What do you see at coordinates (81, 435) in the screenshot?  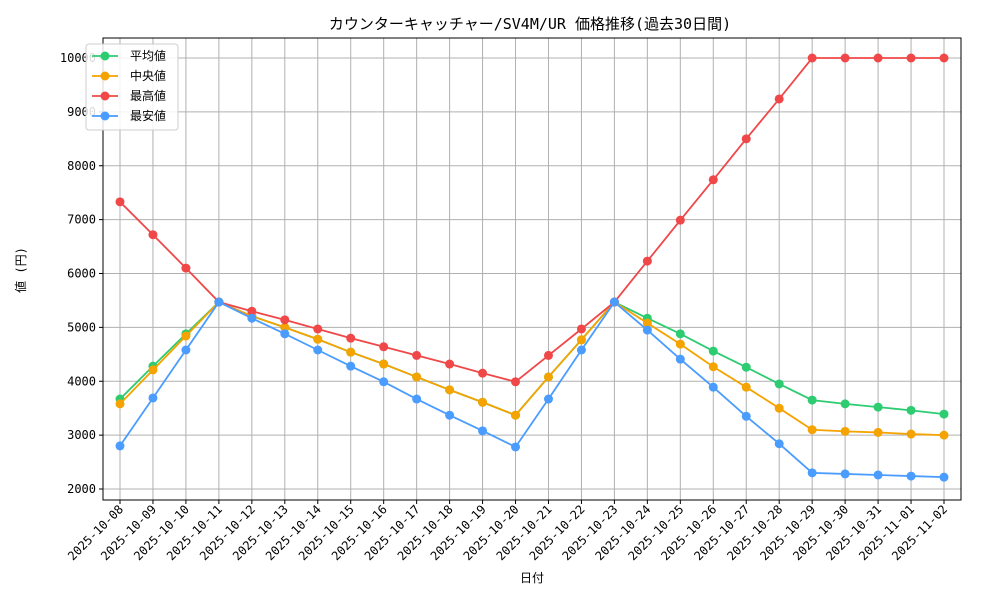 I see `y-tick-label: 3000` at bounding box center [81, 435].